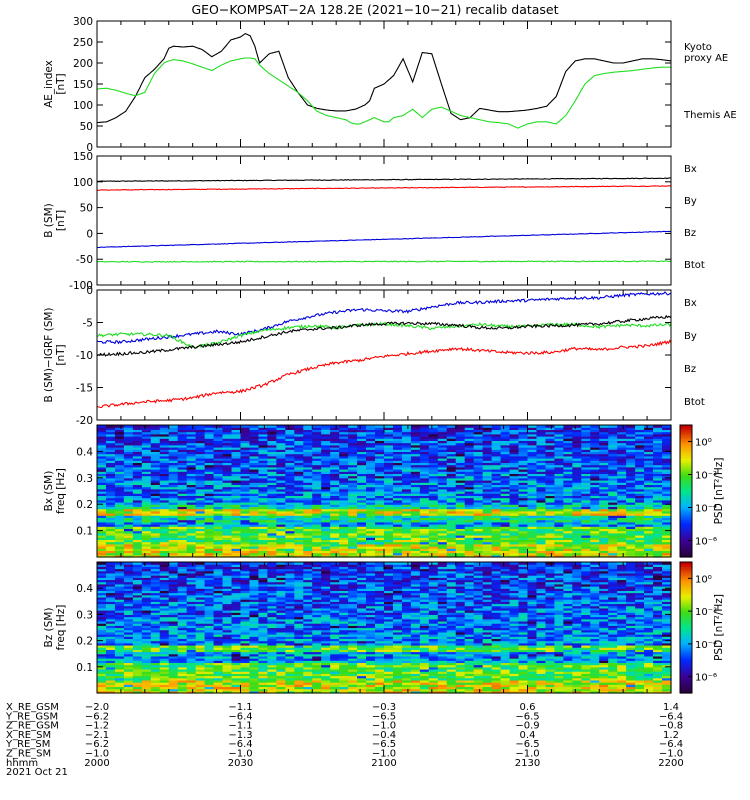 The image size is (750, 800). I want to click on plot-frame, so click(384, 491).